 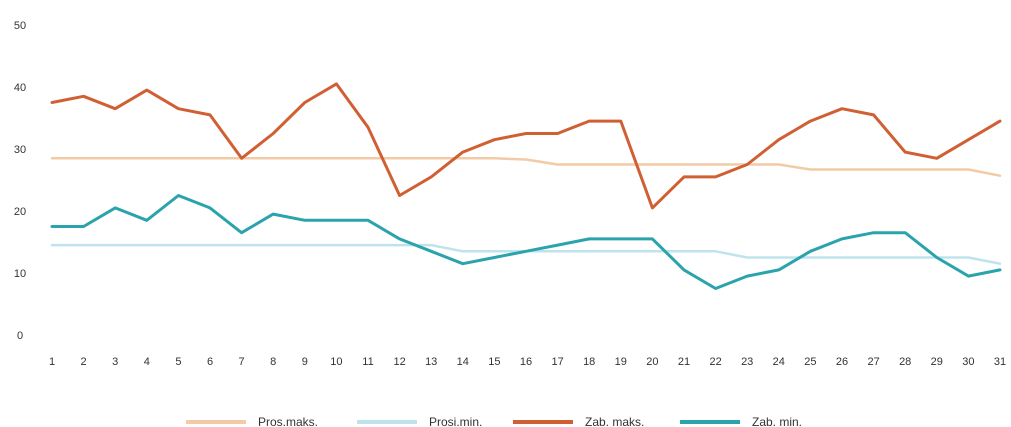 What do you see at coordinates (684, 362) in the screenshot?
I see `x-tick-label: 21` at bounding box center [684, 362].